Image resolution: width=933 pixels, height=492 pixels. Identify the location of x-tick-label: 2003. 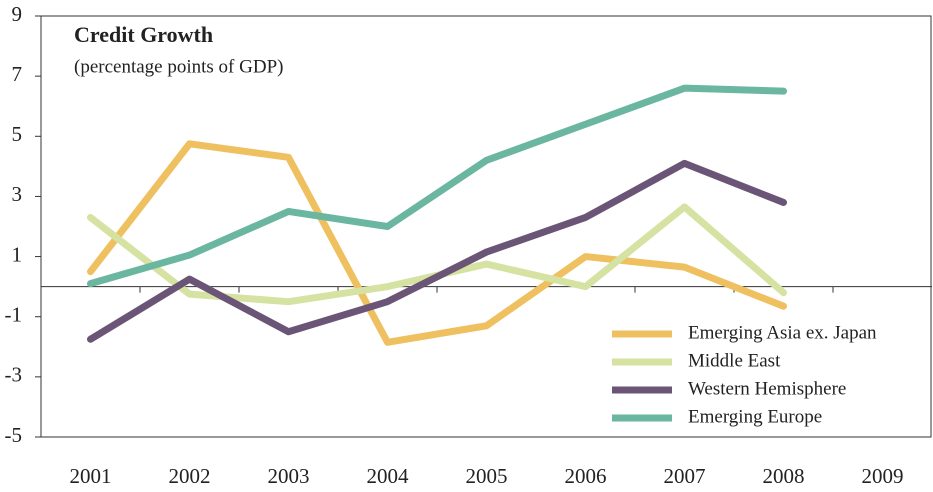
(289, 476).